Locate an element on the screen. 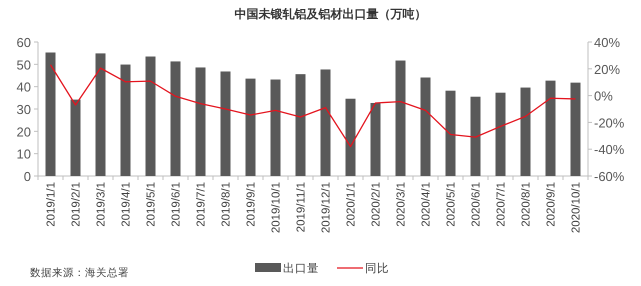 Image resolution: width=641 pixels, height=286 pixels. x-tick-label: 2019/11/1 is located at coordinates (302, 207).